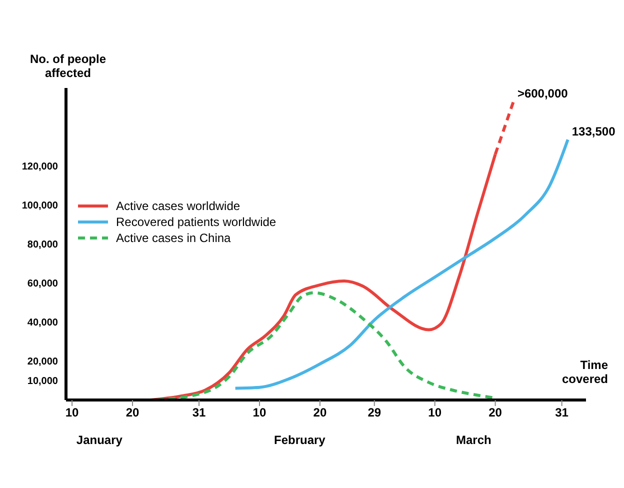 Image resolution: width=624 pixels, height=488 pixels. What do you see at coordinates (196, 222) in the screenshot?
I see `legend-label: Recovered patients worldwide` at bounding box center [196, 222].